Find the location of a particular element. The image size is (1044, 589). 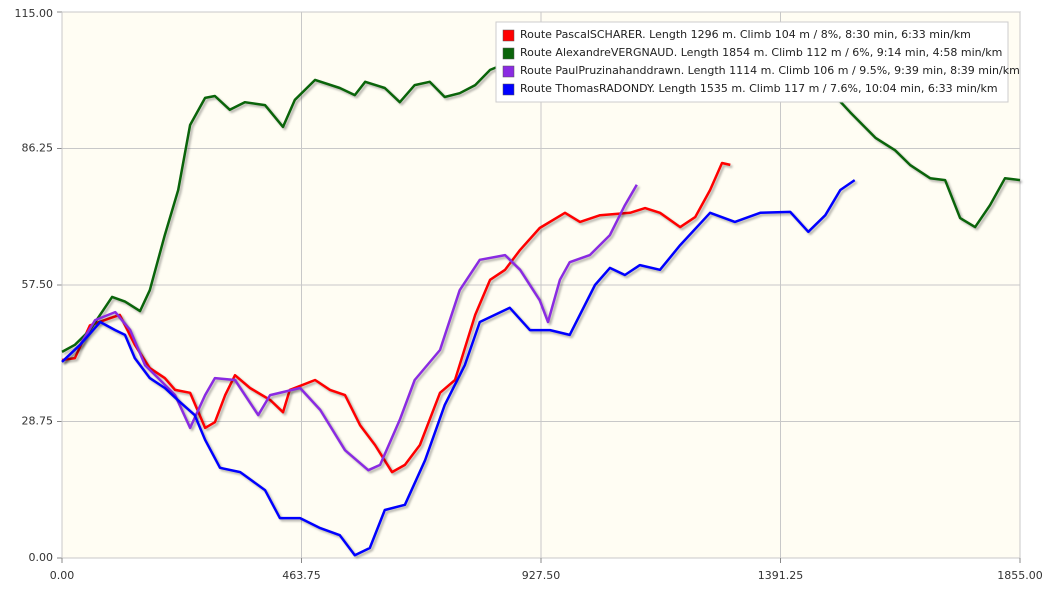

x-tick-label: 0.00 is located at coordinates (62, 575).